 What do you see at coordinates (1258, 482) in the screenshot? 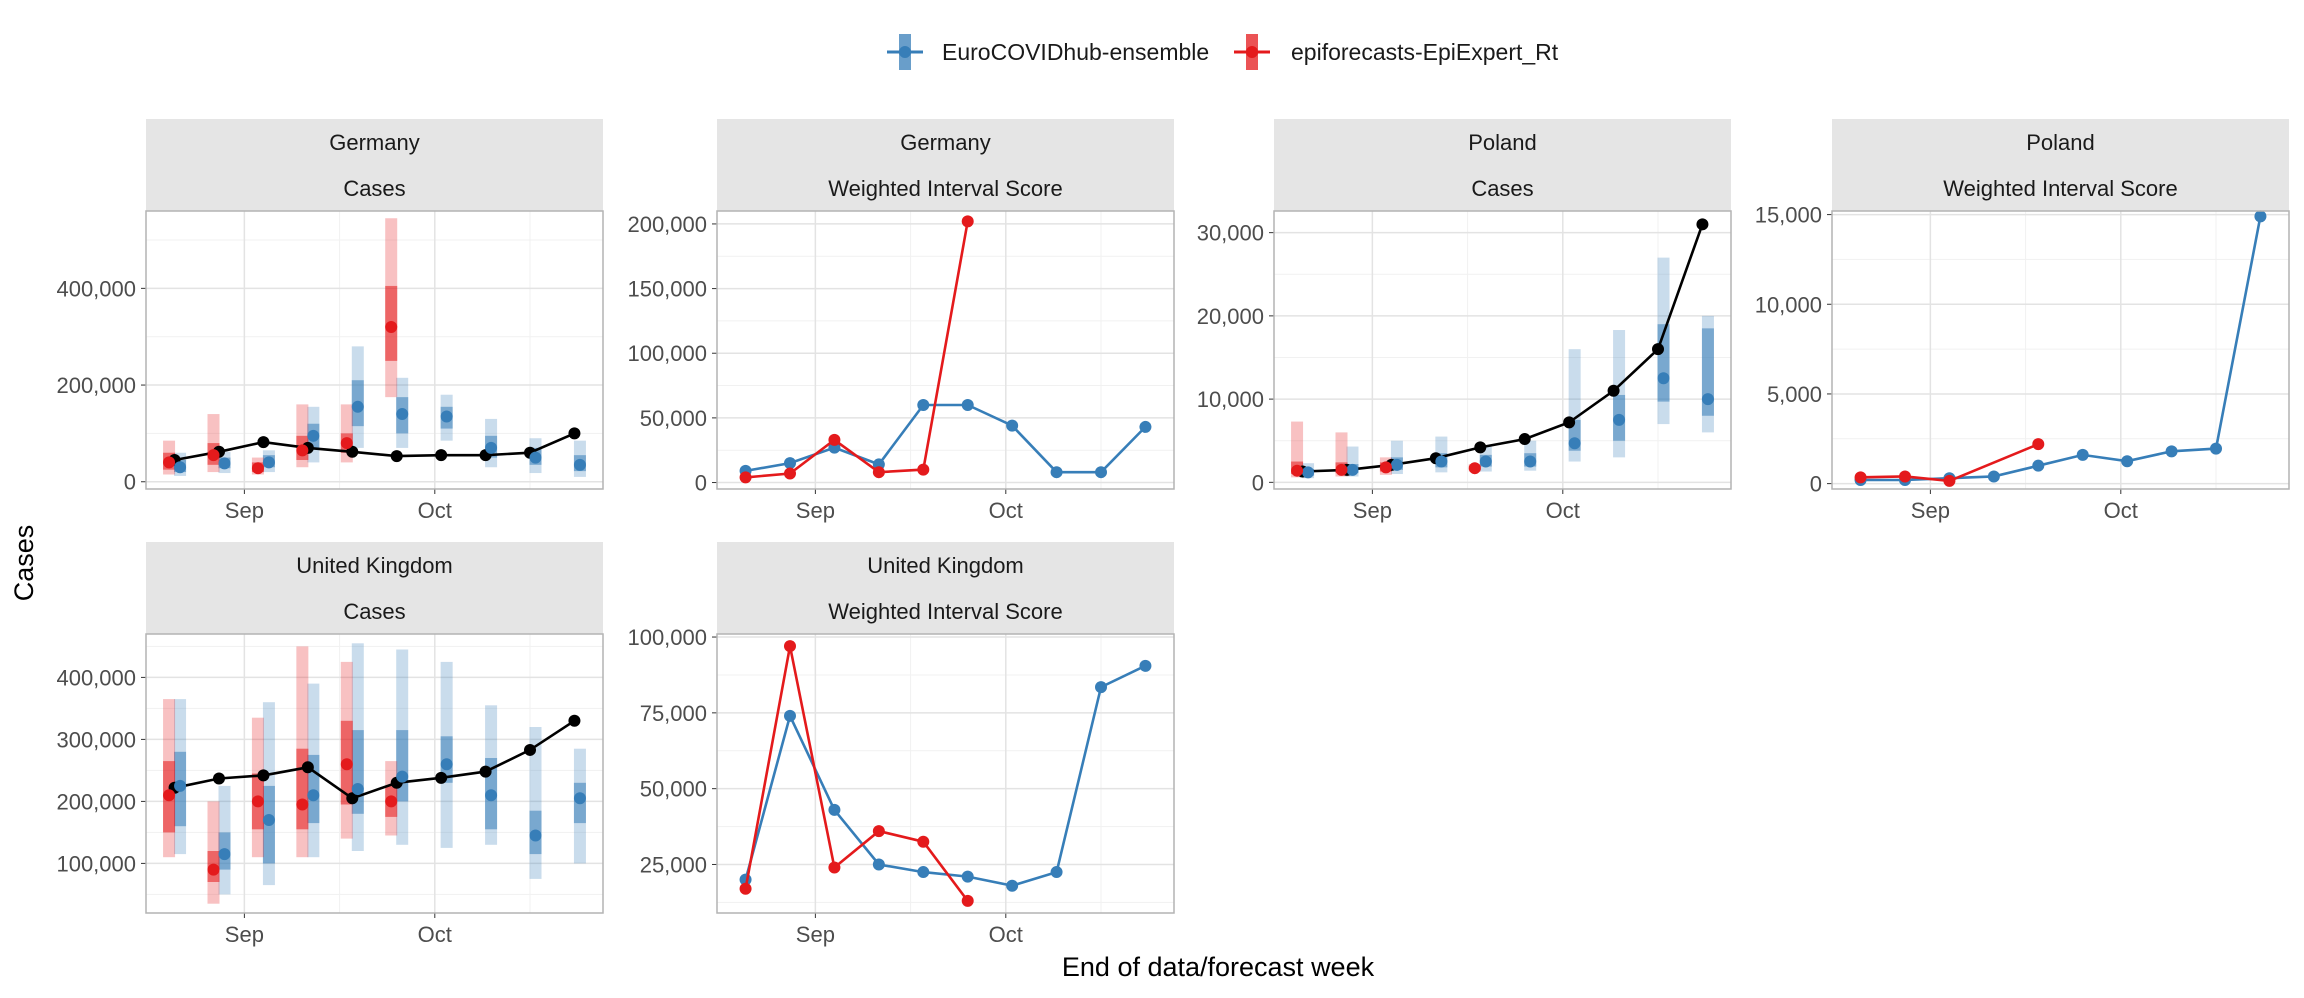
I see `y-tick-label: 0` at bounding box center [1258, 482].